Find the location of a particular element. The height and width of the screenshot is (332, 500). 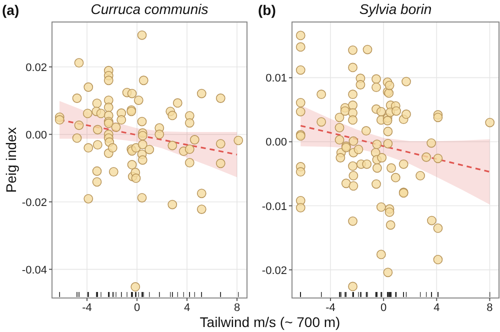

text: (b) is located at coordinates (267, 10).